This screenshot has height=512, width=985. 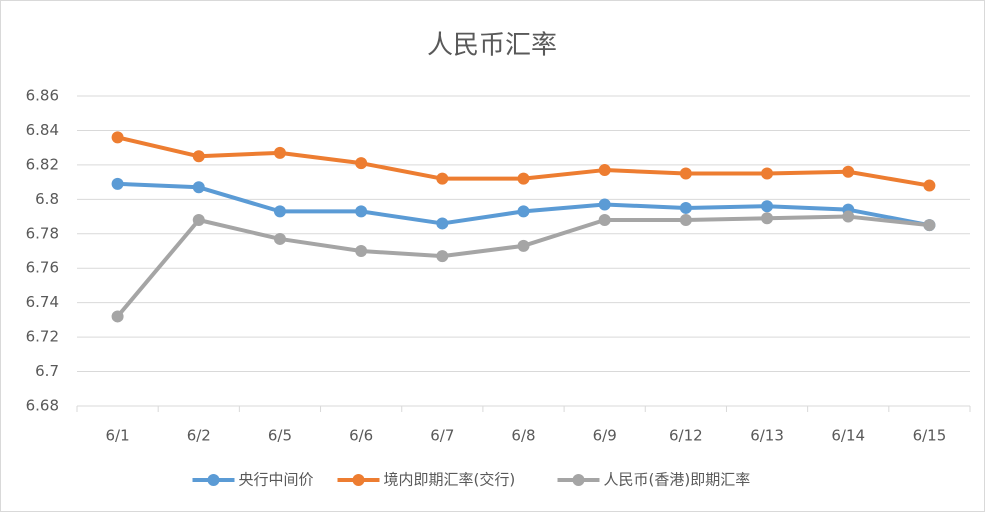 What do you see at coordinates (42, 406) in the screenshot?
I see `y-tick-label: 6.68` at bounding box center [42, 406].